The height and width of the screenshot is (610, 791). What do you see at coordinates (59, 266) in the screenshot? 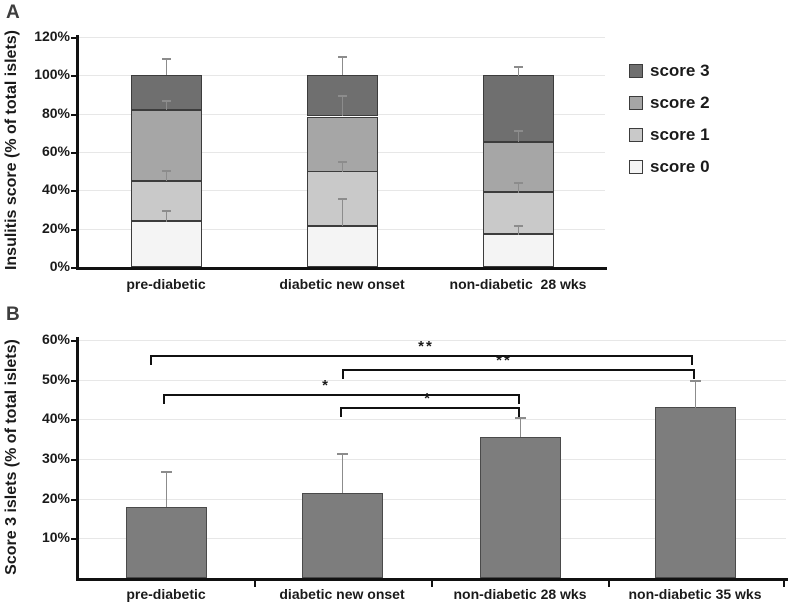
I see `y-tick-label: 0%` at bounding box center [59, 266].